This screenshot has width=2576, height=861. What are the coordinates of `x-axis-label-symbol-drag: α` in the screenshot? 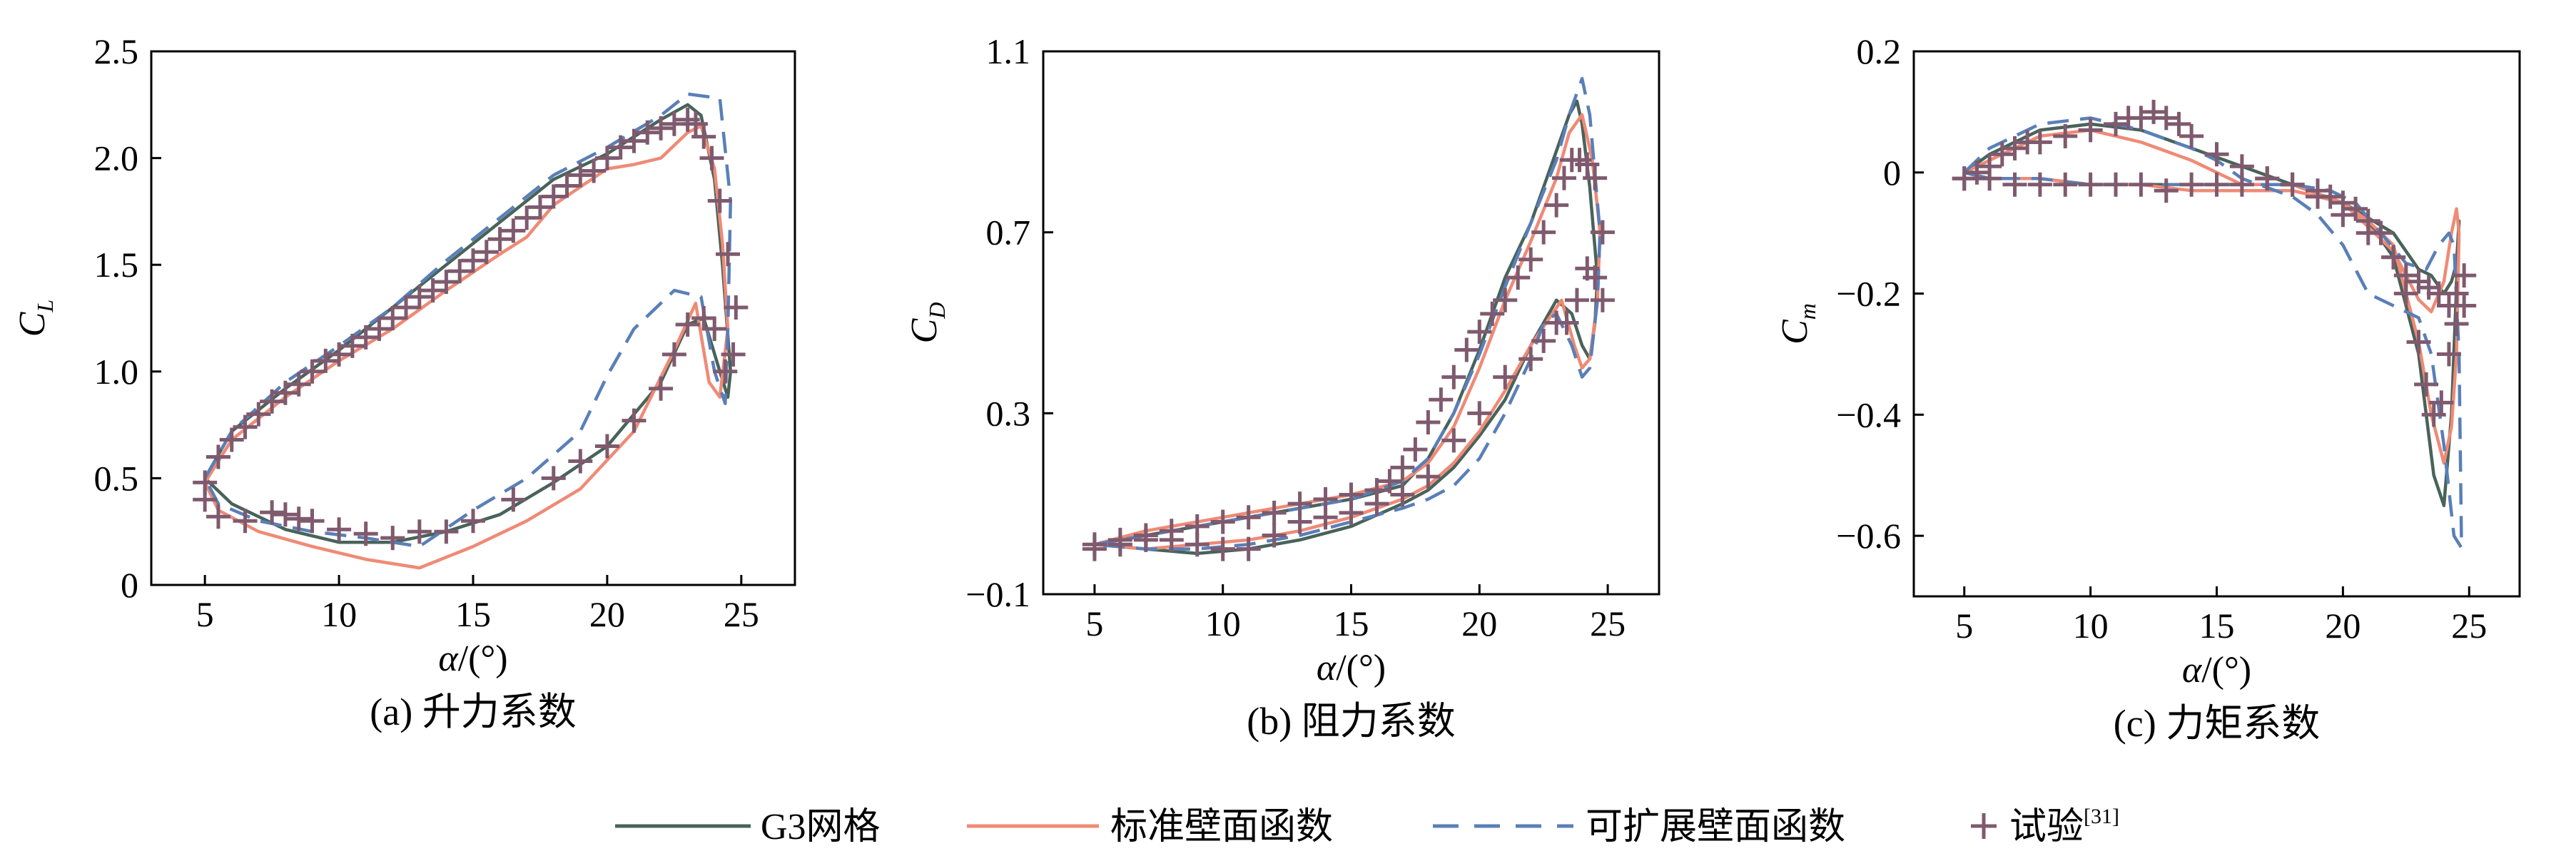 It's located at (1327, 668).